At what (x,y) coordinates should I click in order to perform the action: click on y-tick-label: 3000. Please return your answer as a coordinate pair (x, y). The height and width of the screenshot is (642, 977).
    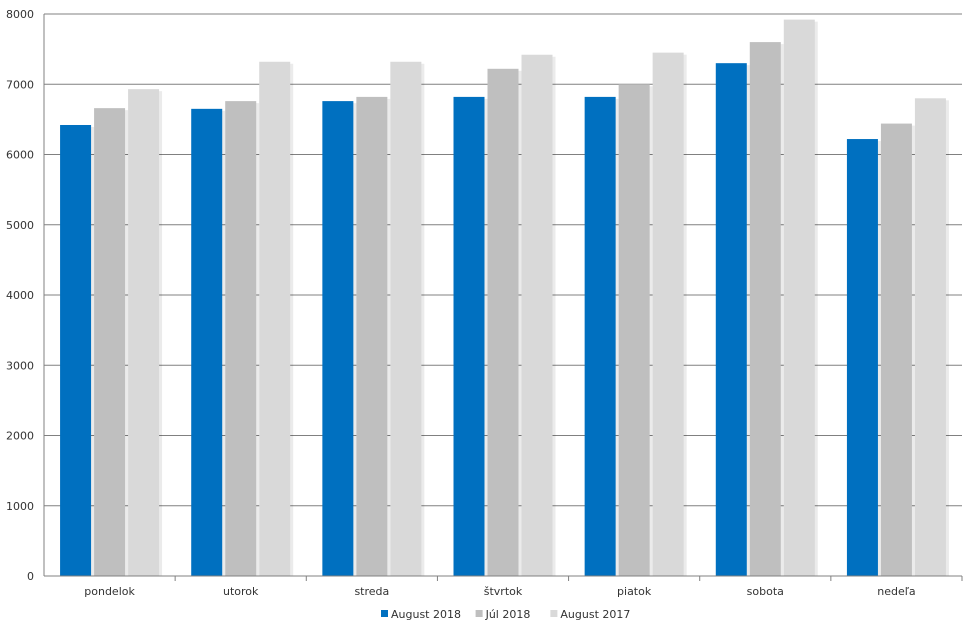
    Looking at the image, I should click on (20, 365).